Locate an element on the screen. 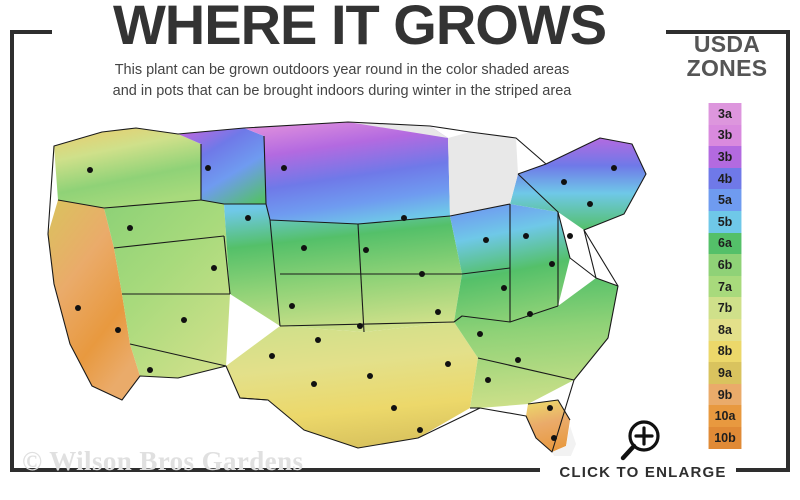  legend-swatch-6a-6: 6a is located at coordinates (725, 243).